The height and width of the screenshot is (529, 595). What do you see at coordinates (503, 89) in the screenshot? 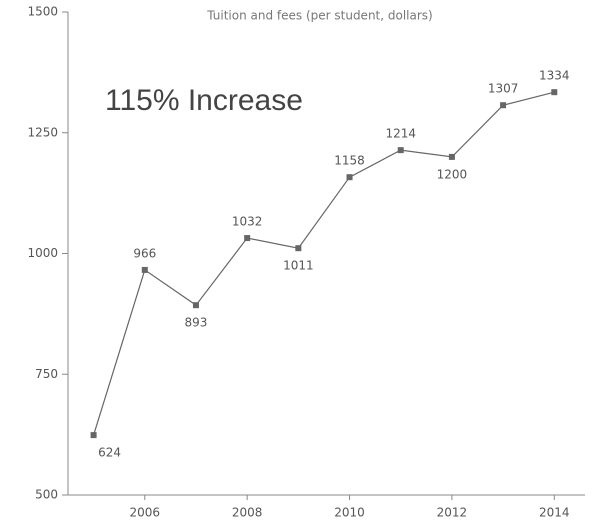
I see `data-label: 1307` at bounding box center [503, 89].